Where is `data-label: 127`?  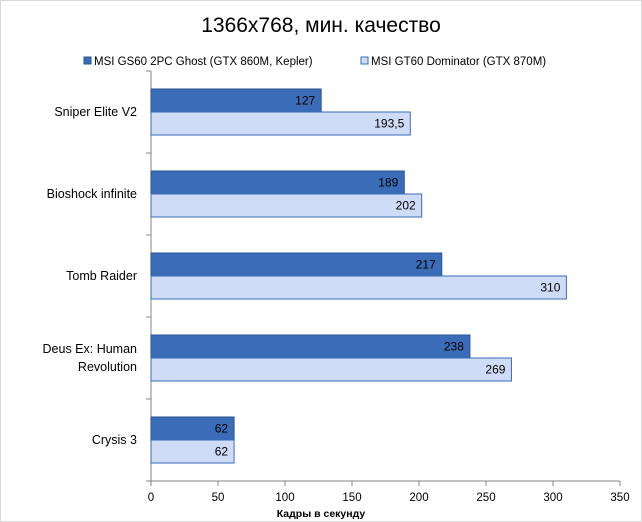 data-label: 127 is located at coordinates (305, 101).